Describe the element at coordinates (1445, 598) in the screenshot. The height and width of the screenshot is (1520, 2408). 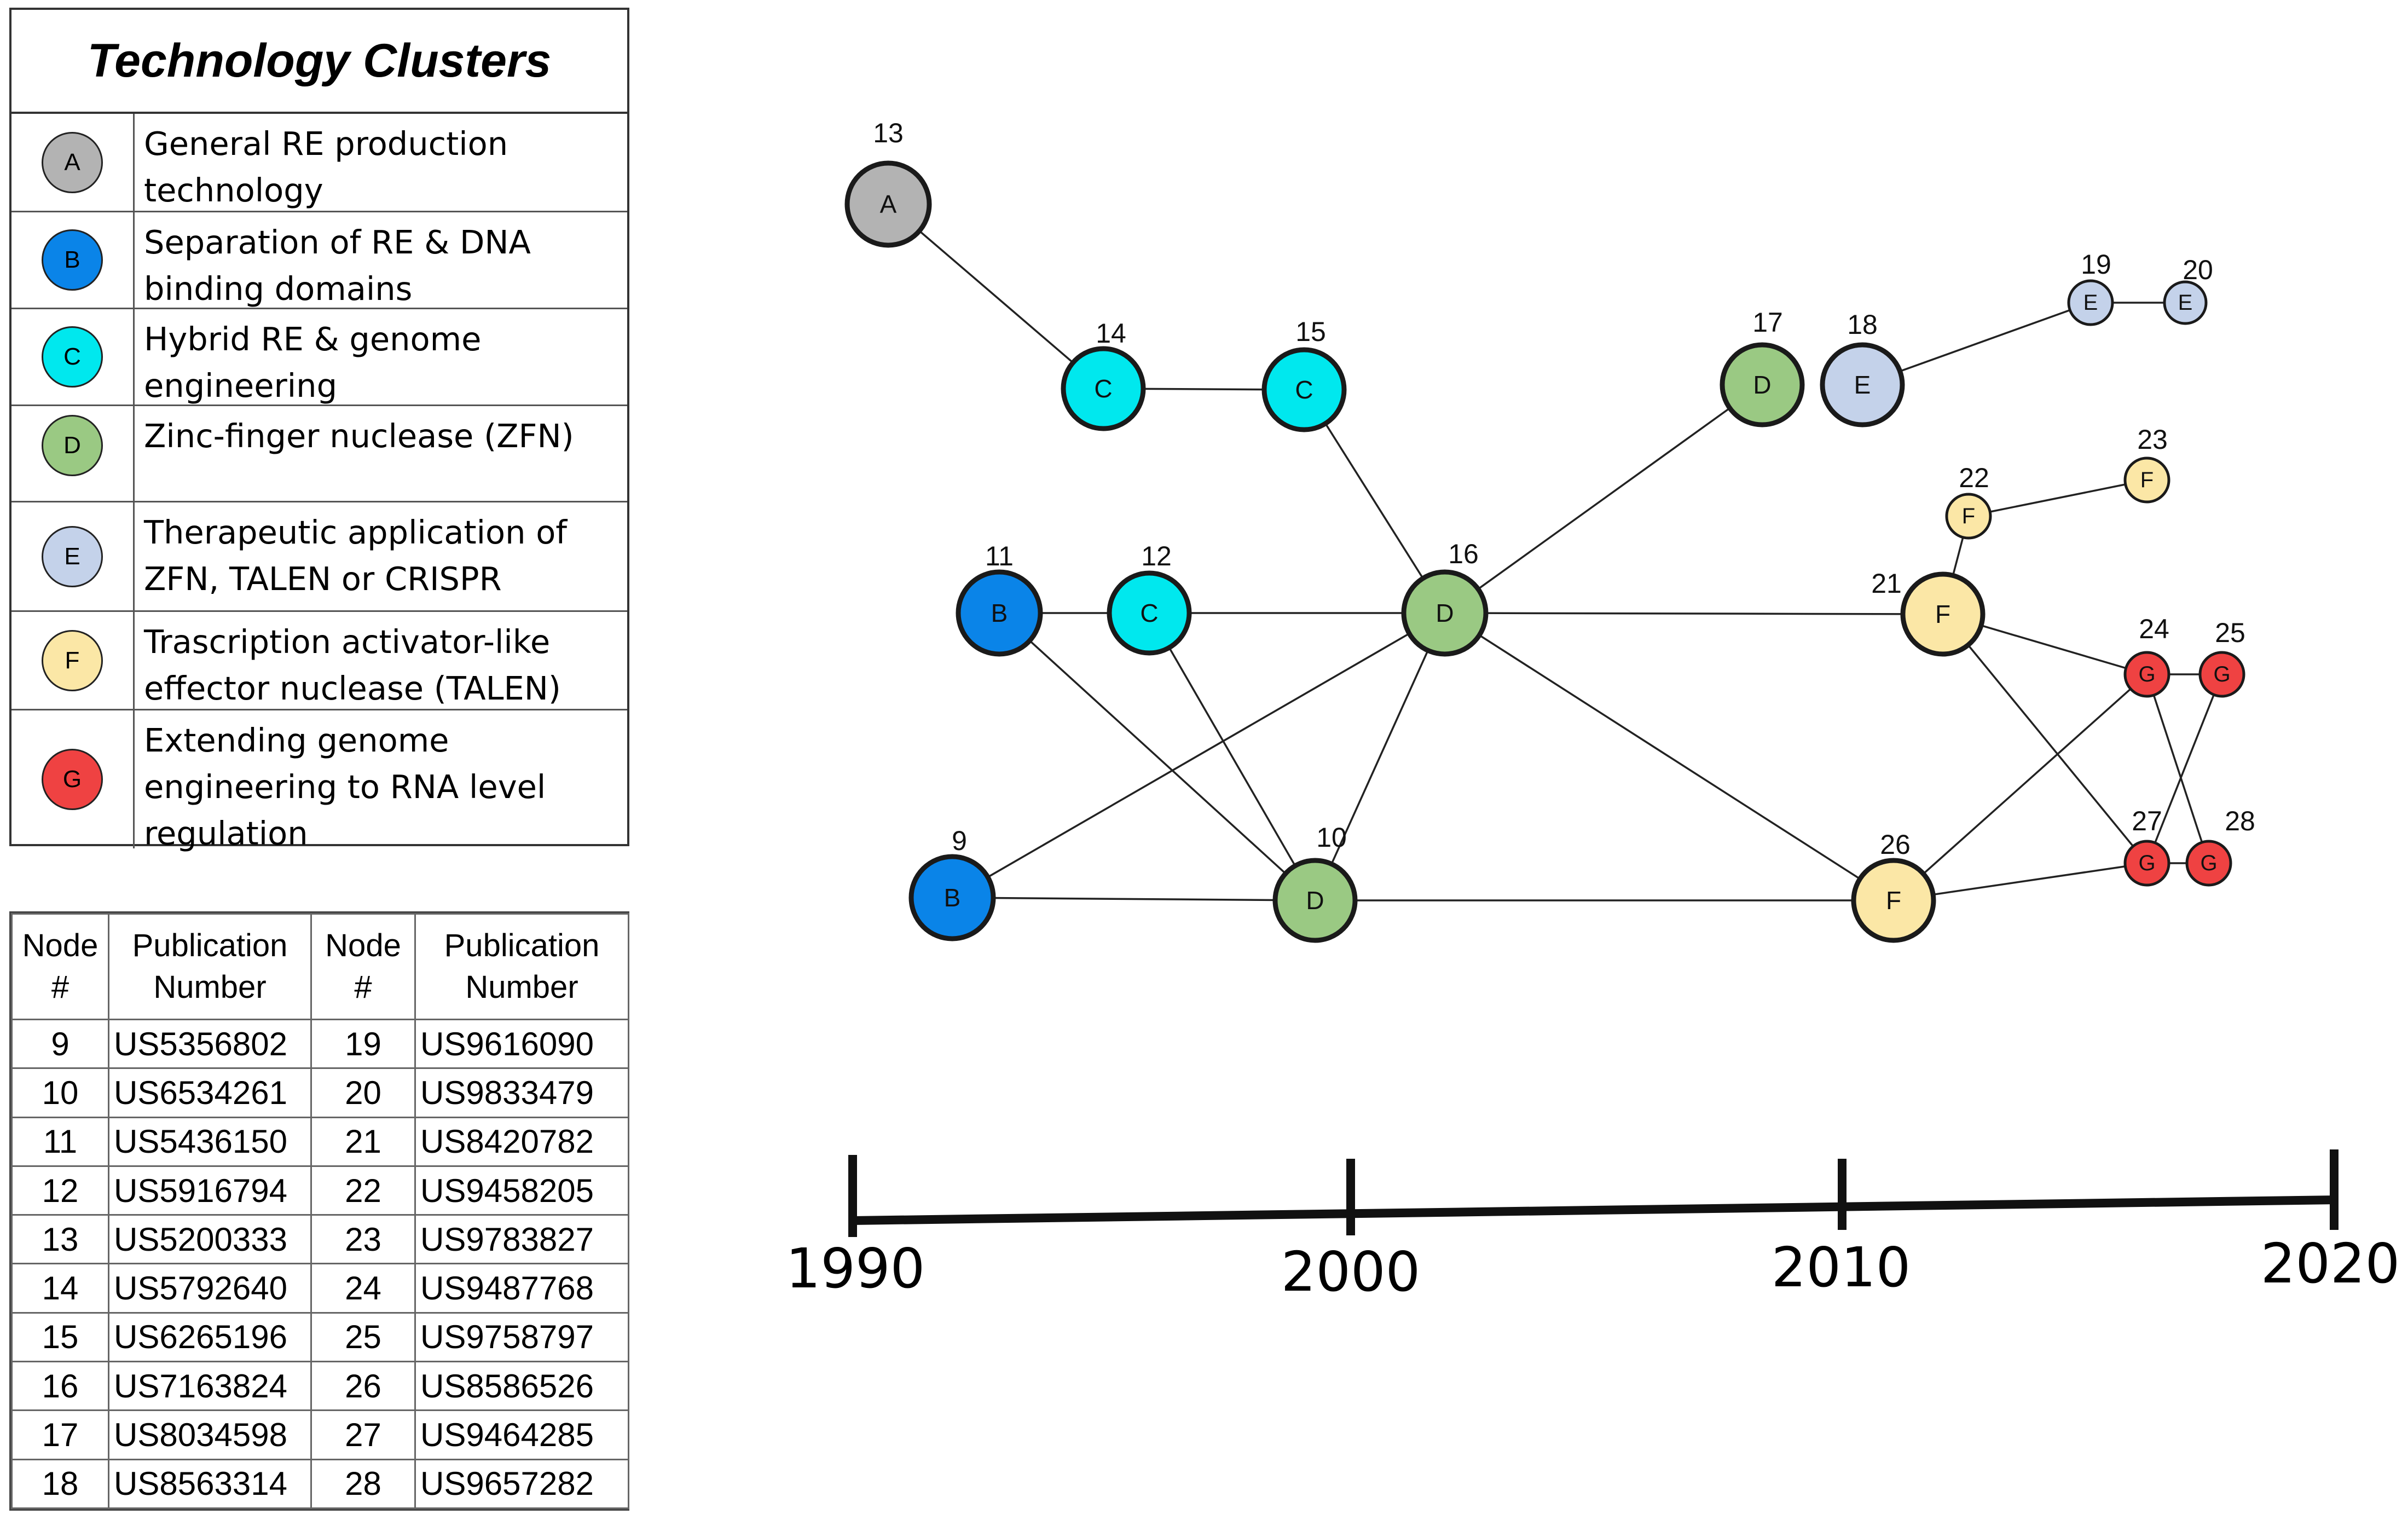
I see `node-16: D 16` at that location.